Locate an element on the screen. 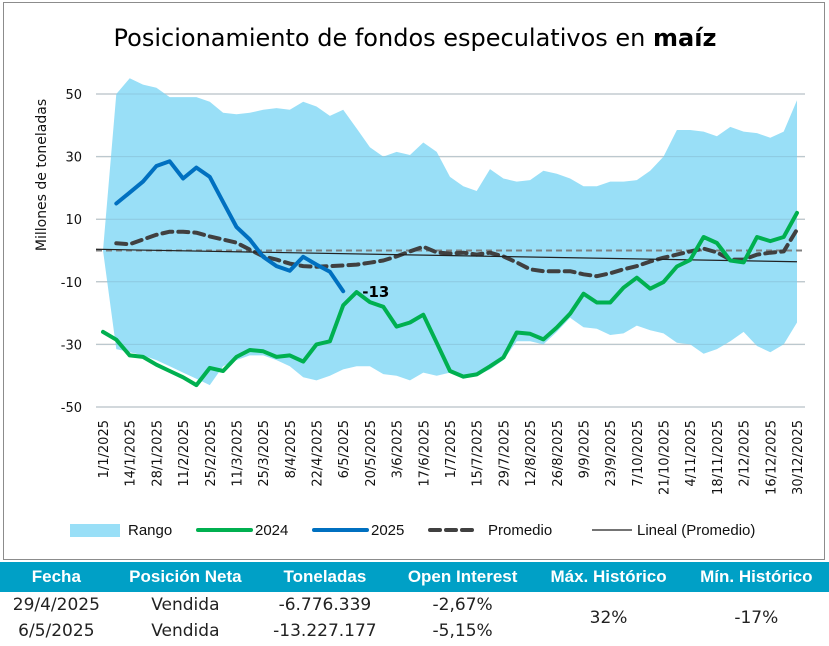 The height and width of the screenshot is (646, 829). cell-min-historico: -17% is located at coordinates (756, 618).